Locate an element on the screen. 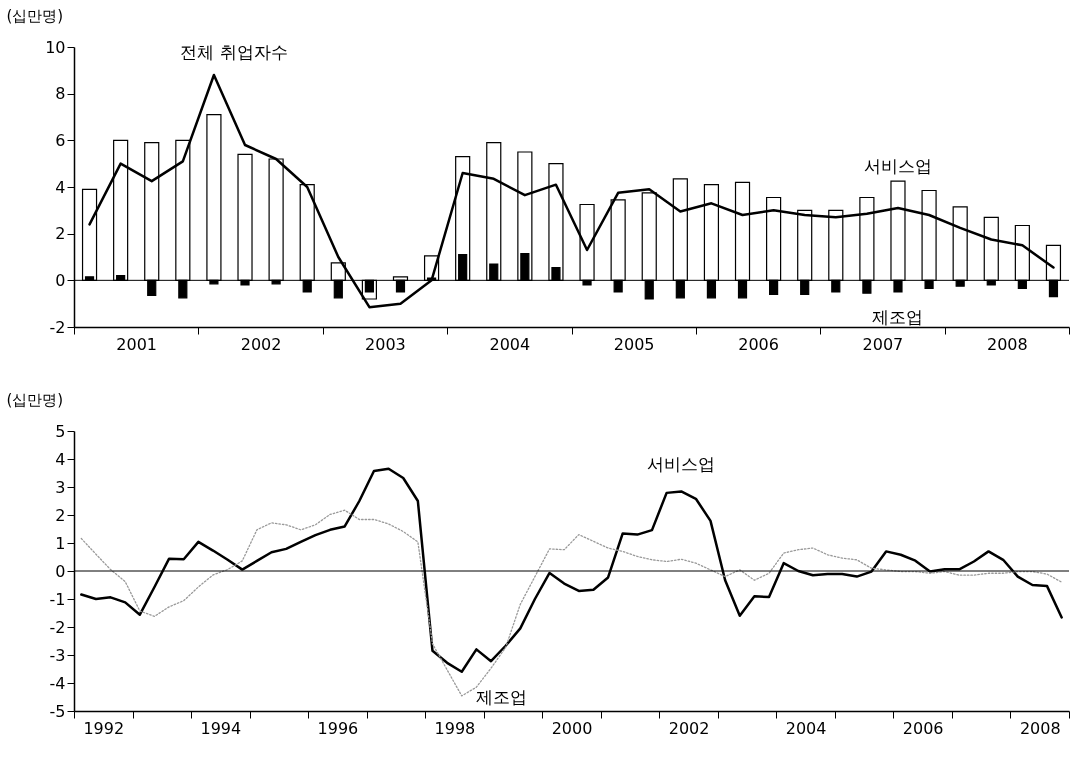 Image resolution: width=1090 pixels, height=772 pixels. y-tick-label: -4 is located at coordinates (57, 683).